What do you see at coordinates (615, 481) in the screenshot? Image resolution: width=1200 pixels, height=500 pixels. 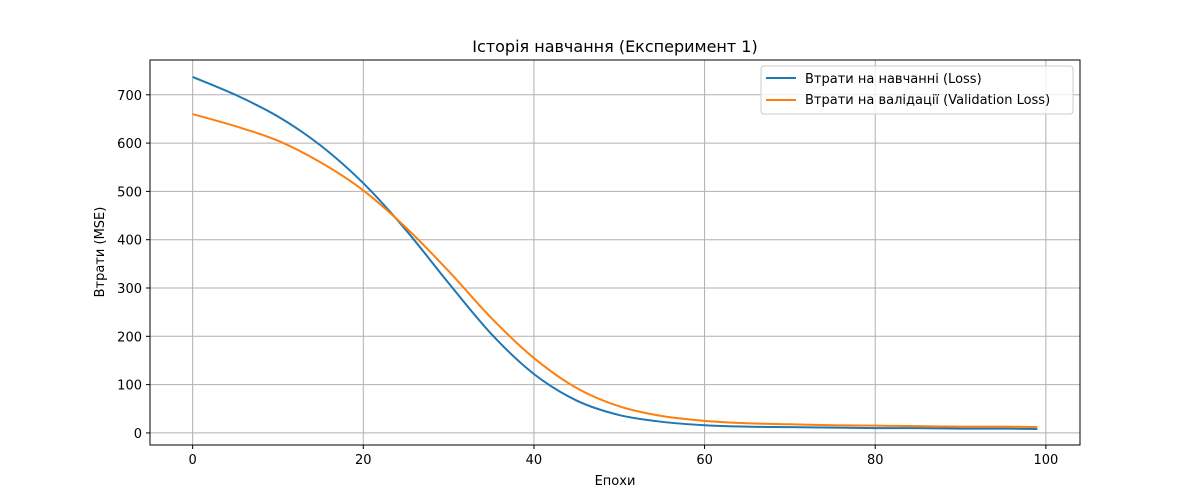 I see `x-axis-label: Епохи` at bounding box center [615, 481].